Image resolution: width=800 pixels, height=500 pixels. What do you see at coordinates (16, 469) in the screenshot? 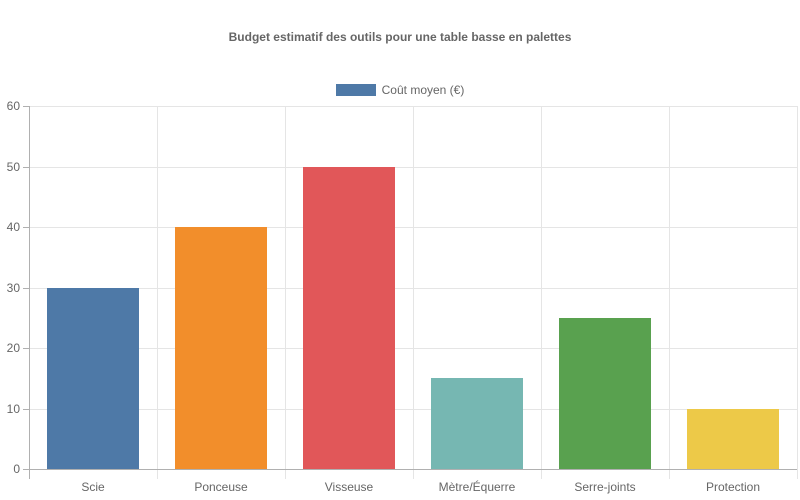
I see `y-tick-label: 0` at bounding box center [16, 469].